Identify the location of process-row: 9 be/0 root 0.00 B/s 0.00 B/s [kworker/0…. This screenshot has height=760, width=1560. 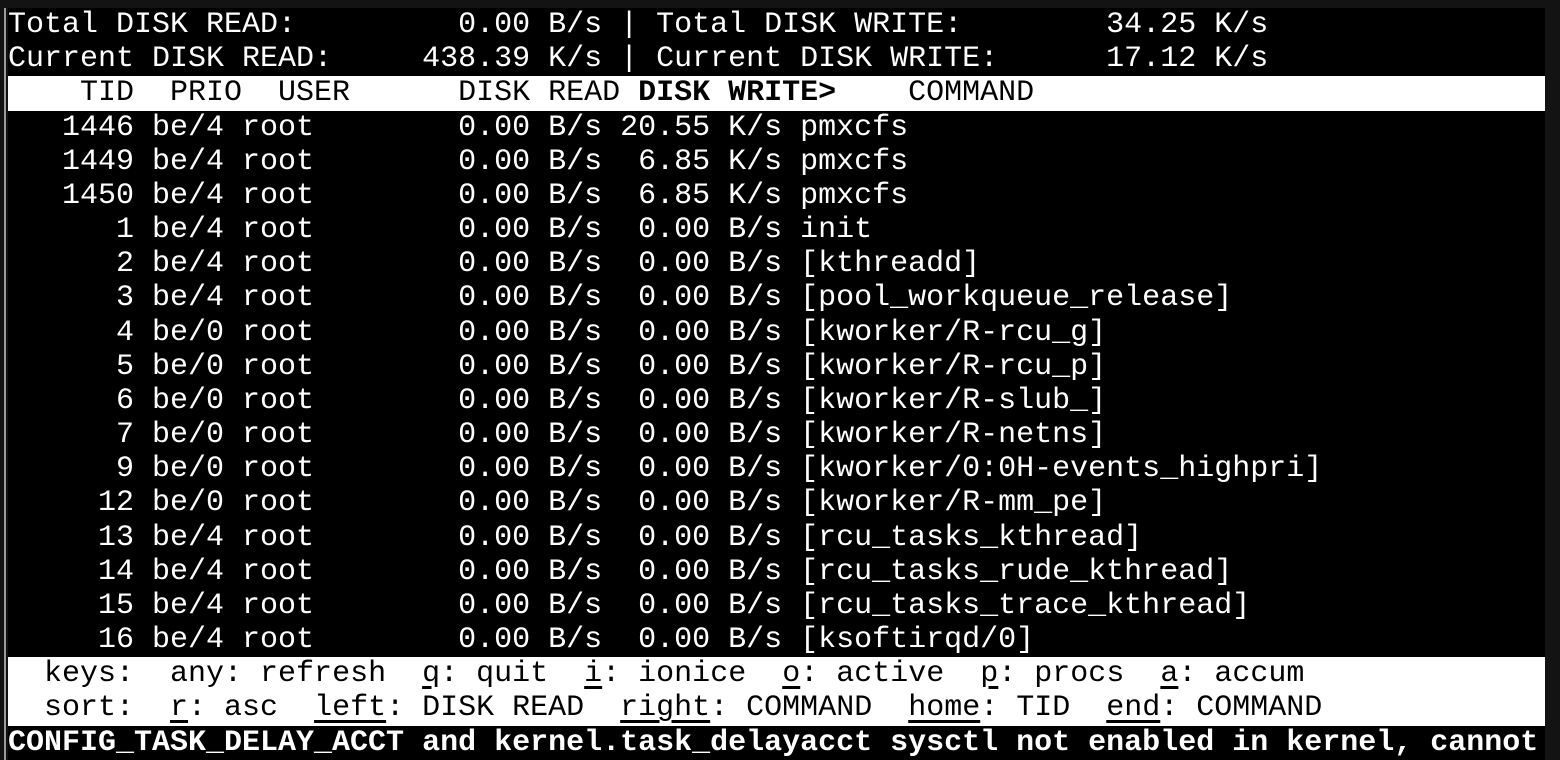
(665, 469).